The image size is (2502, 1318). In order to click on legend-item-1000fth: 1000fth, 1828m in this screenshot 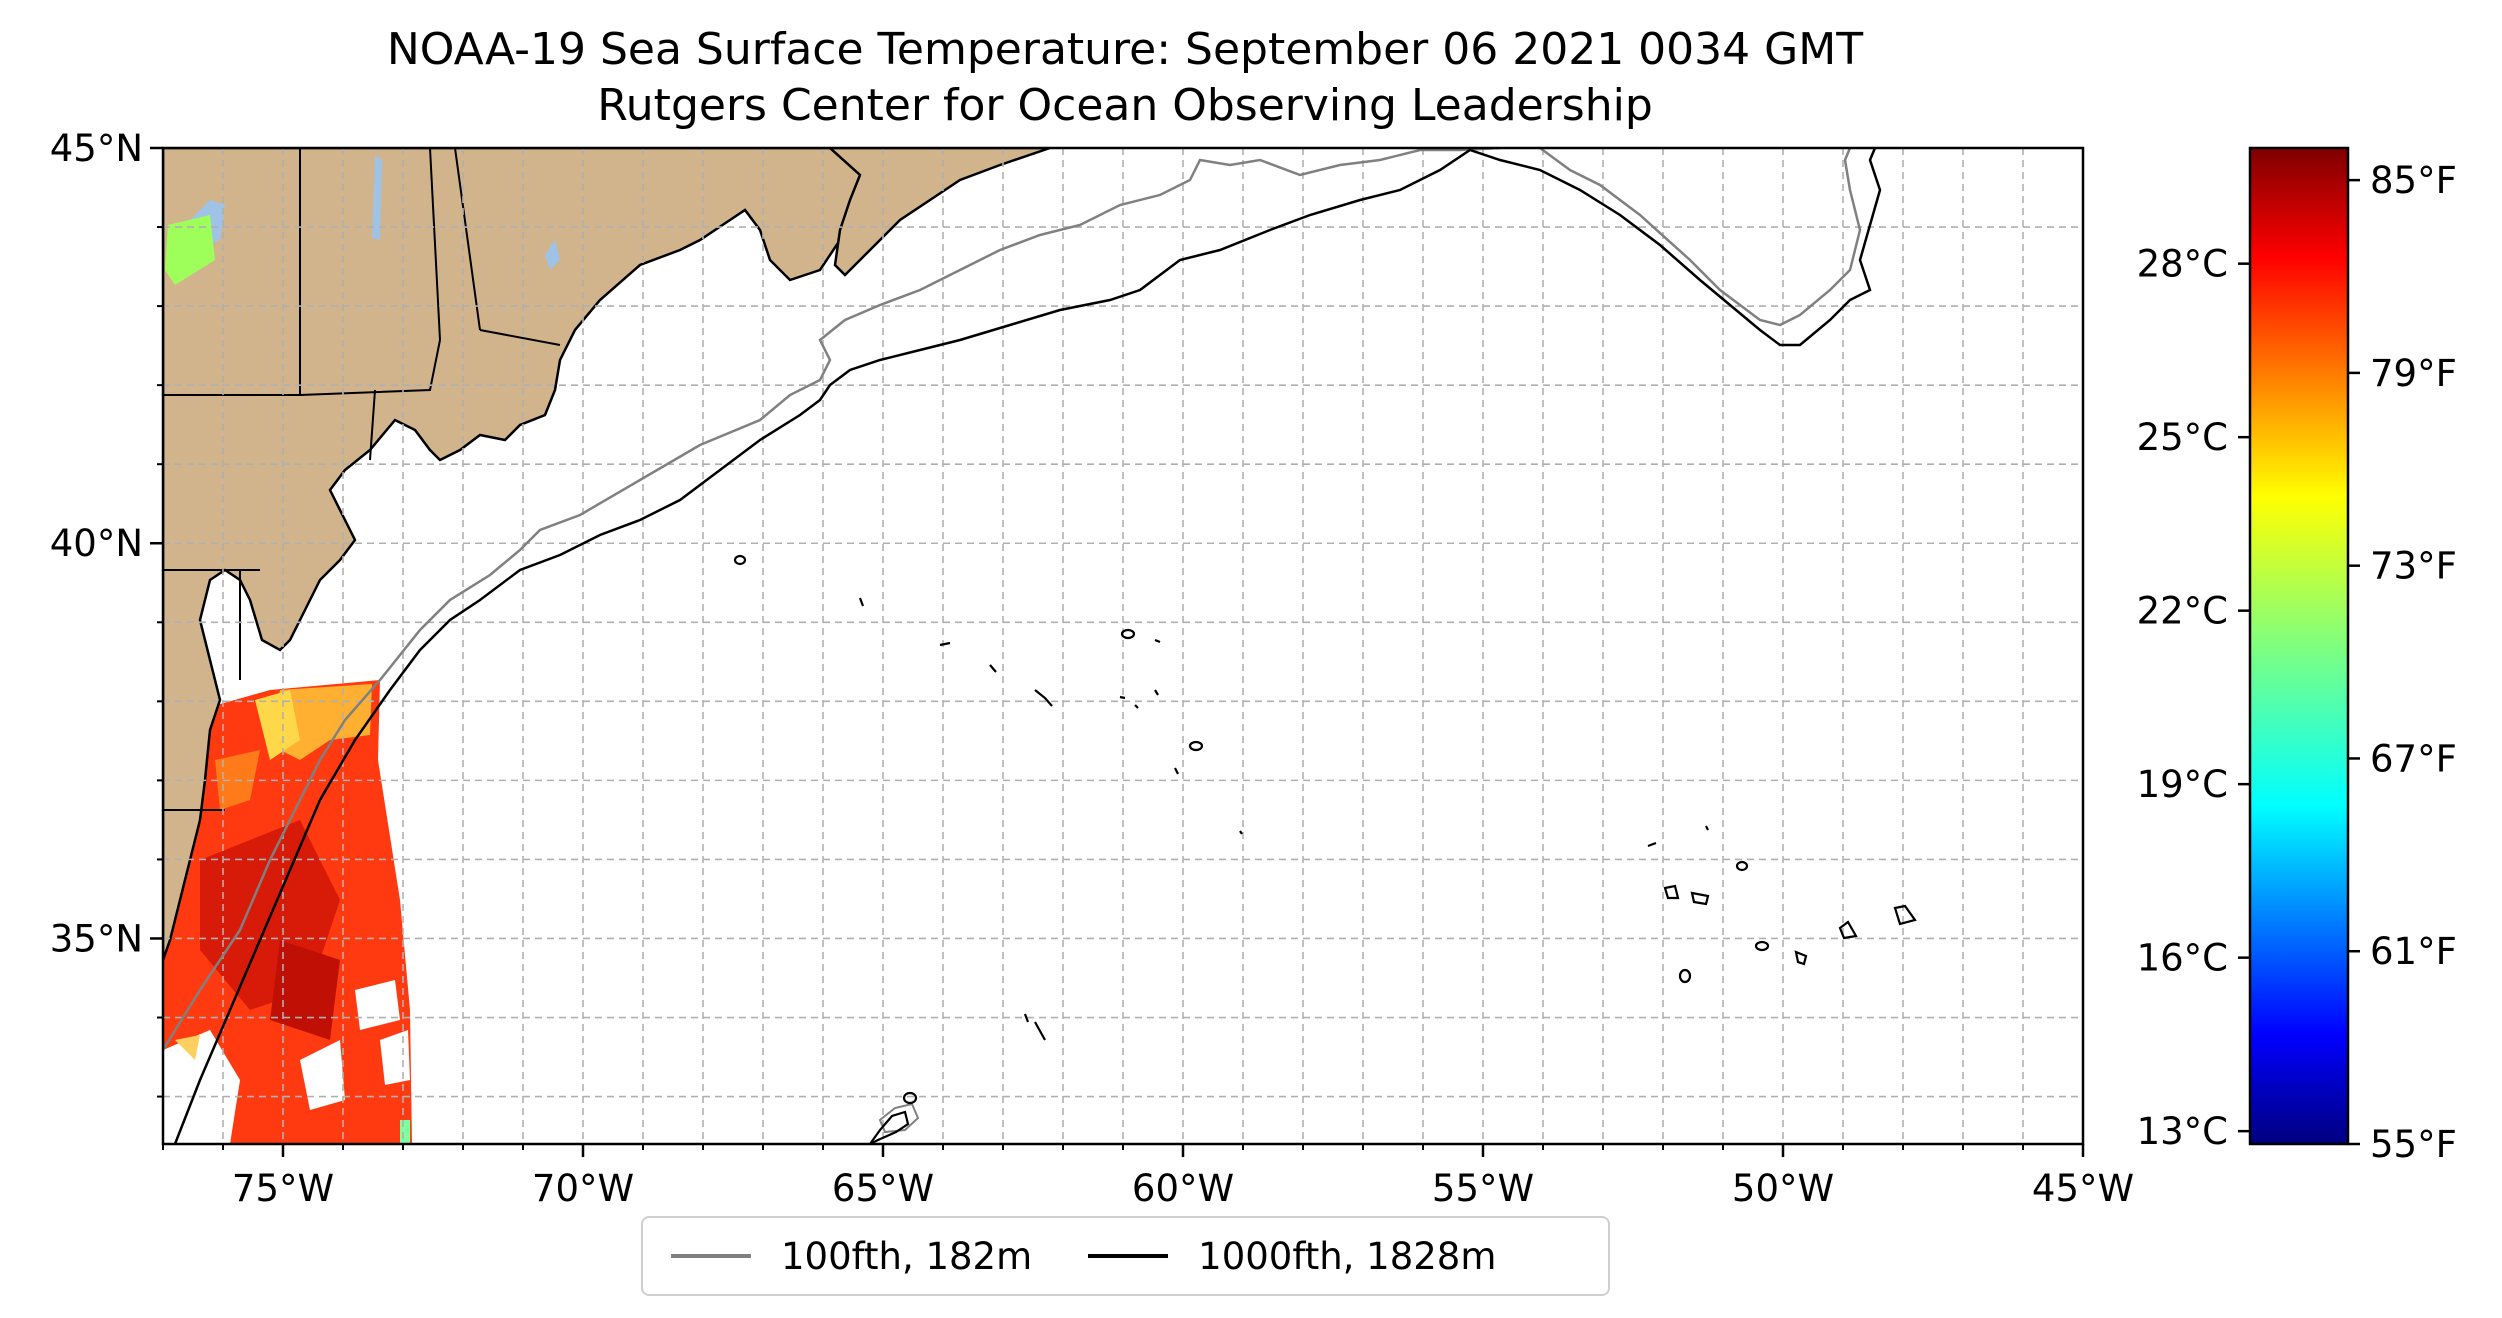, I will do `click(1292, 1256)`.